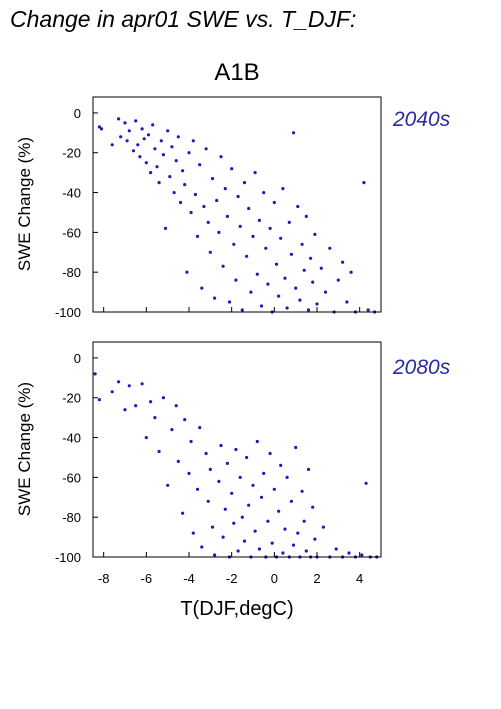 The height and width of the screenshot is (709, 501). I want to click on panel-top-y-tick-label: -60, so click(71, 232).